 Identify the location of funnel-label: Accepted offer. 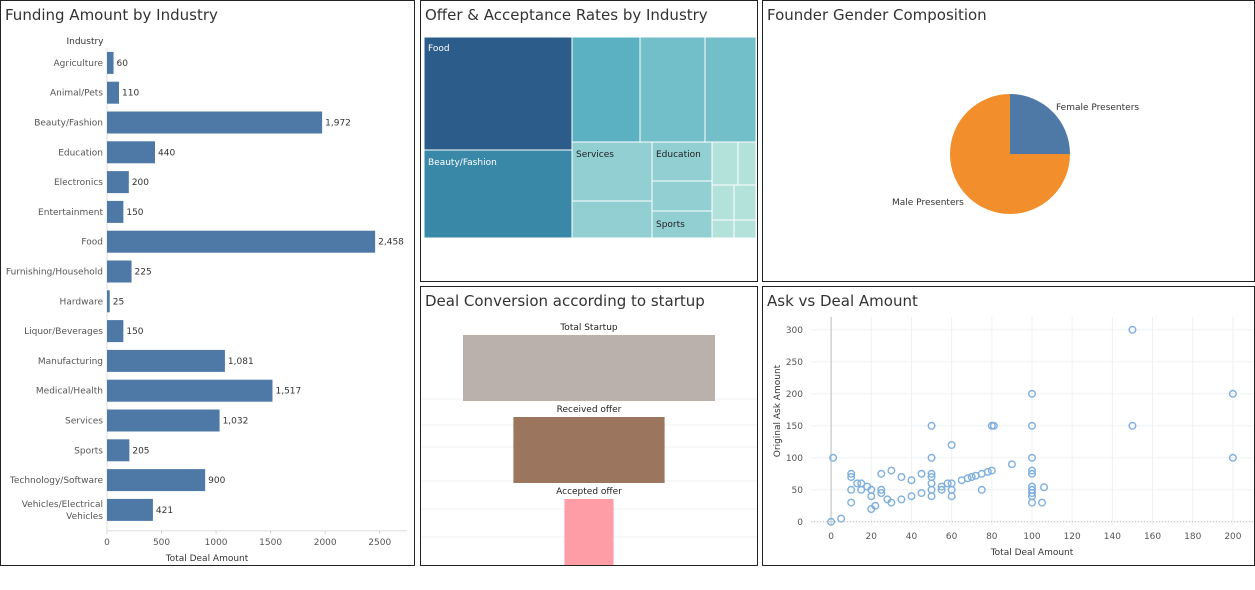
(589, 492).